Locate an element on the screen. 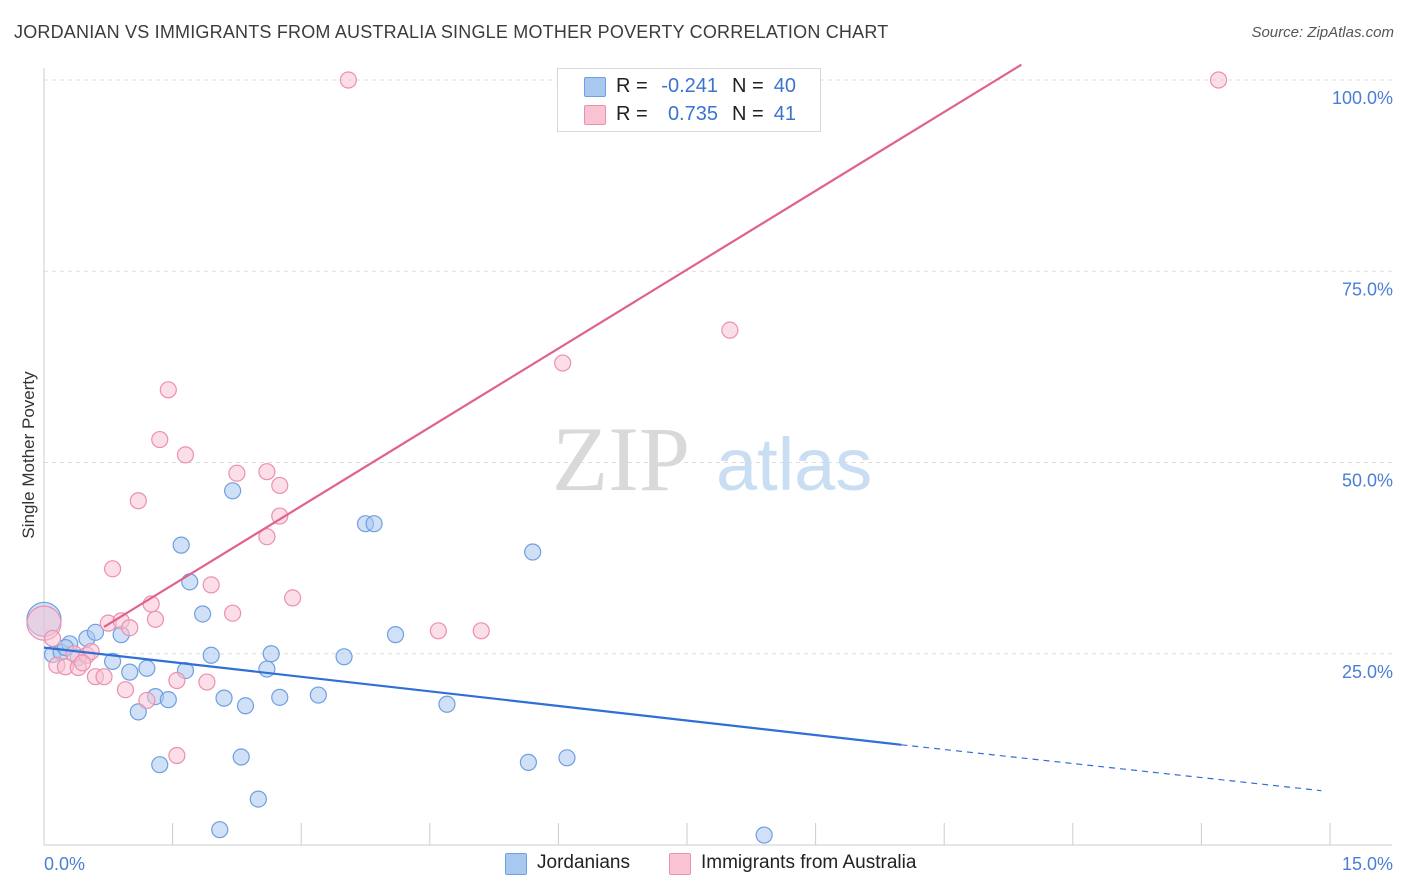  legend-label-jordanians: Jordanians is located at coordinates (583, 862).